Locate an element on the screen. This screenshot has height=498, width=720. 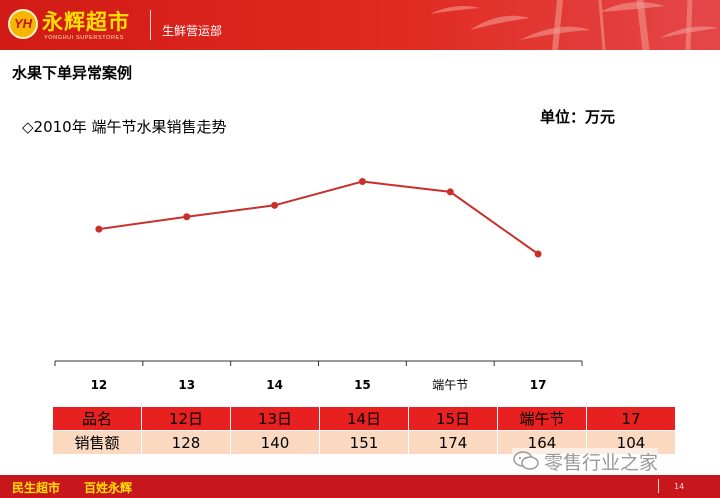
table-row-names: 品名 12日 13日 14日 15日 端午节 17 is located at coordinates (364, 418).